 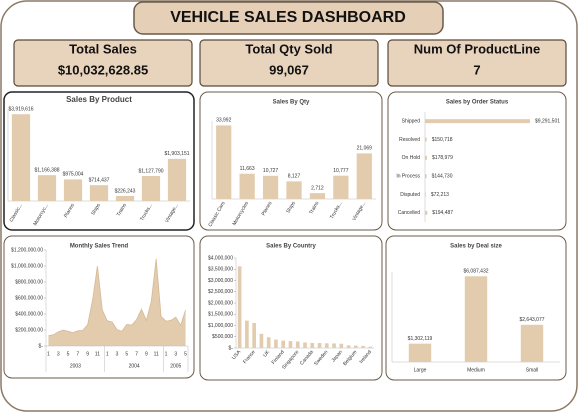 What do you see at coordinates (442, 176) in the screenshot?
I see `value-label: $144,730` at bounding box center [442, 176].